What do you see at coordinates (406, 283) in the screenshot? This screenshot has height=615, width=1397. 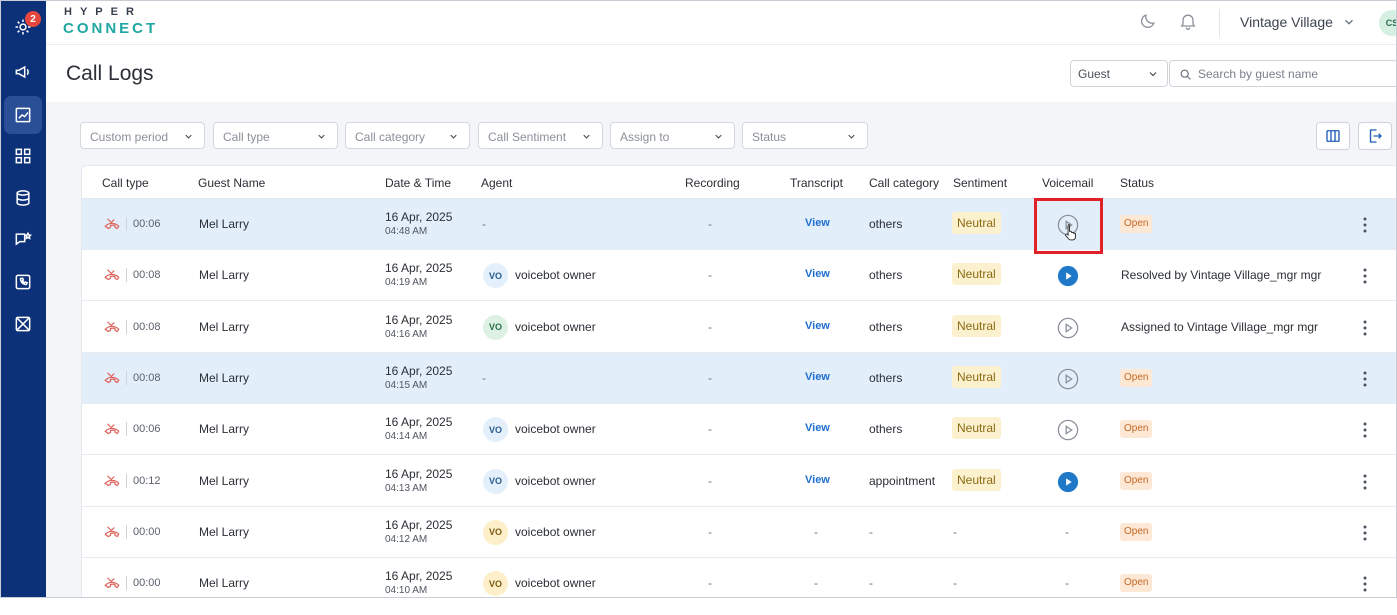 I see `call-time: 04:19 AM` at bounding box center [406, 283].